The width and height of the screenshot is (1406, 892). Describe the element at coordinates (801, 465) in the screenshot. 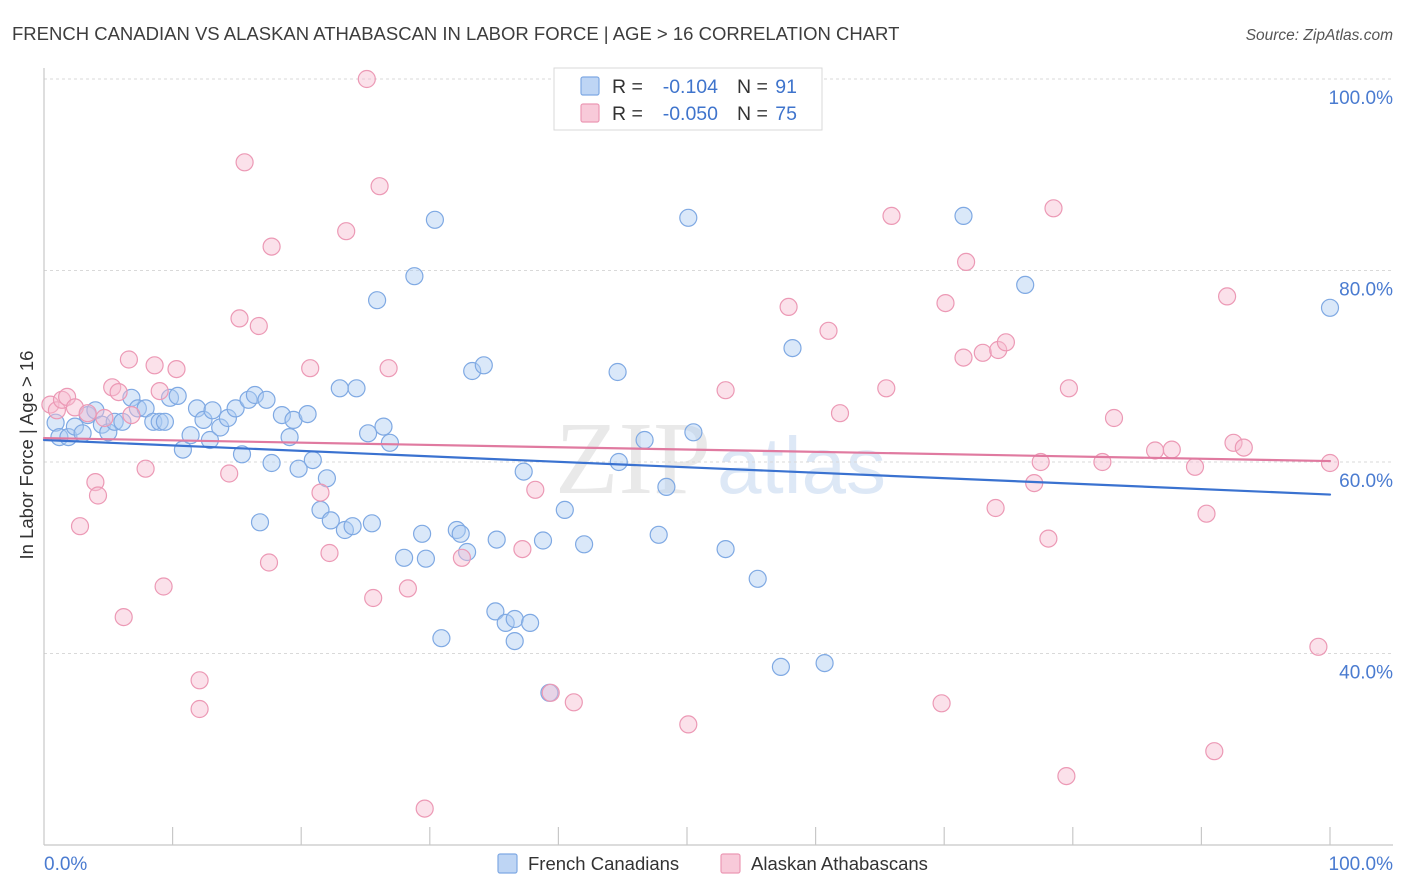

I see `watermark-atlas: atlas` at that location.